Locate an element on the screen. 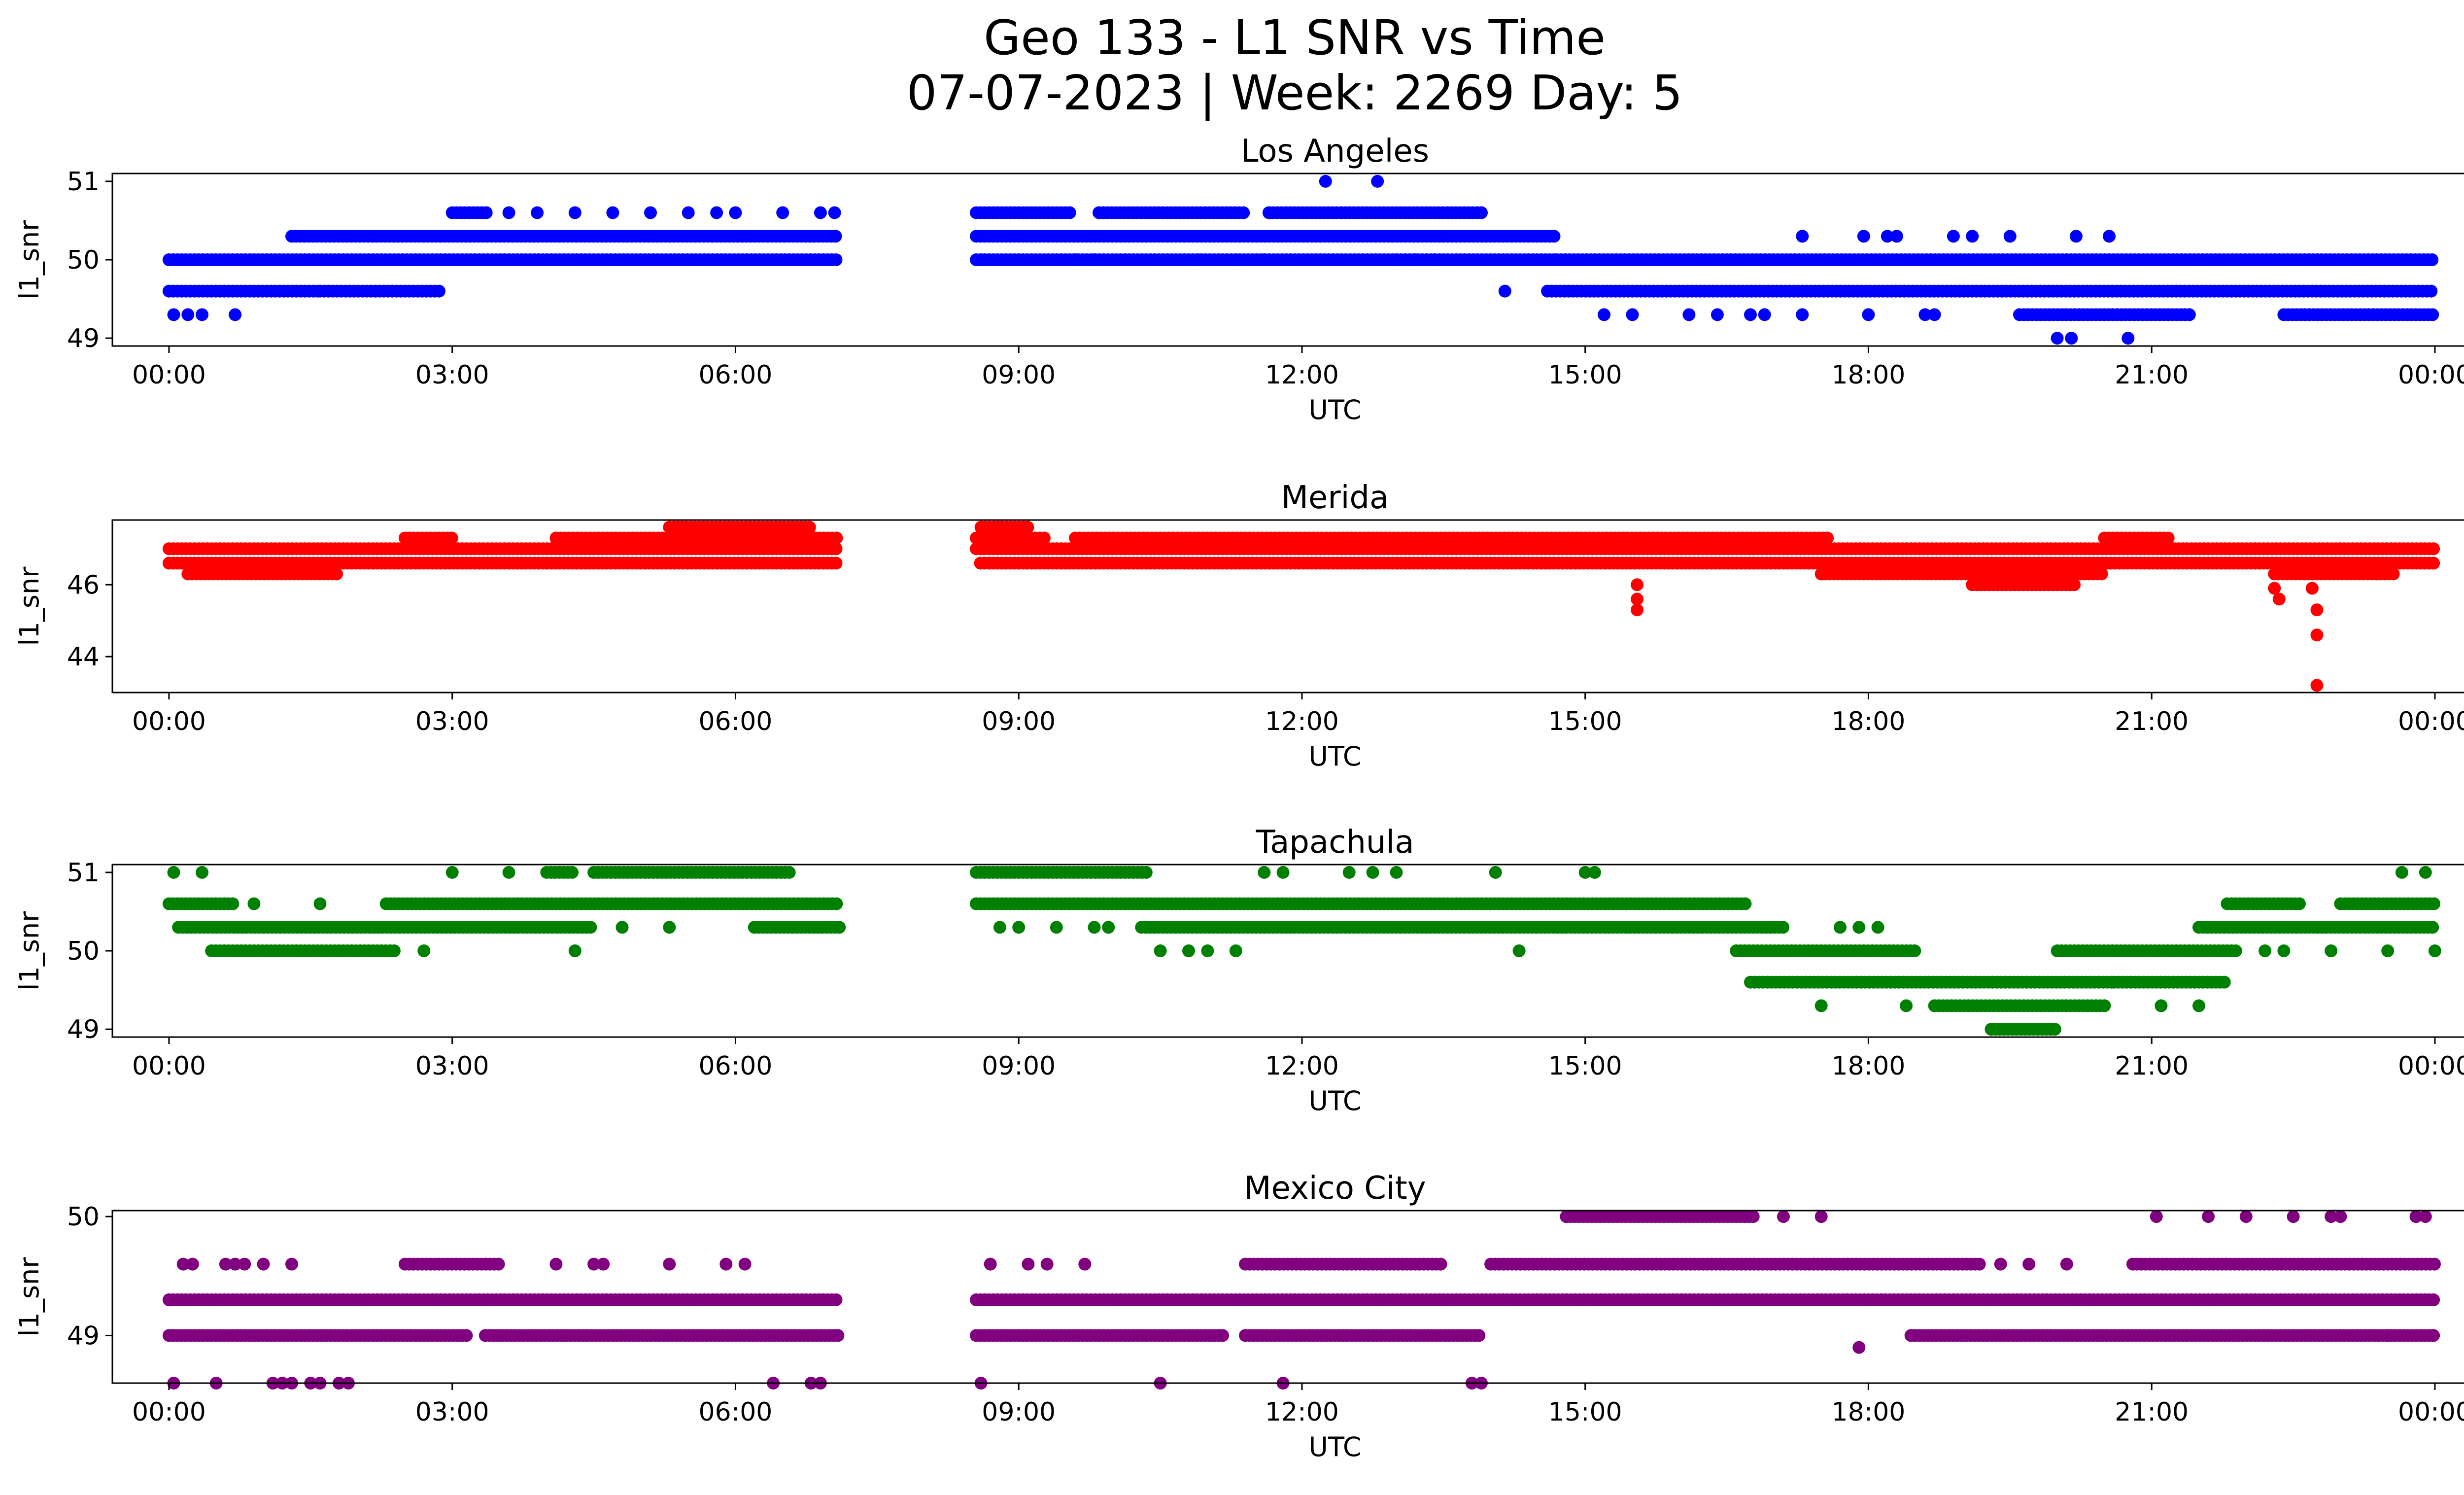 This screenshot has width=2464, height=1495. subplot-title: Mexico City is located at coordinates (1335, 1188).